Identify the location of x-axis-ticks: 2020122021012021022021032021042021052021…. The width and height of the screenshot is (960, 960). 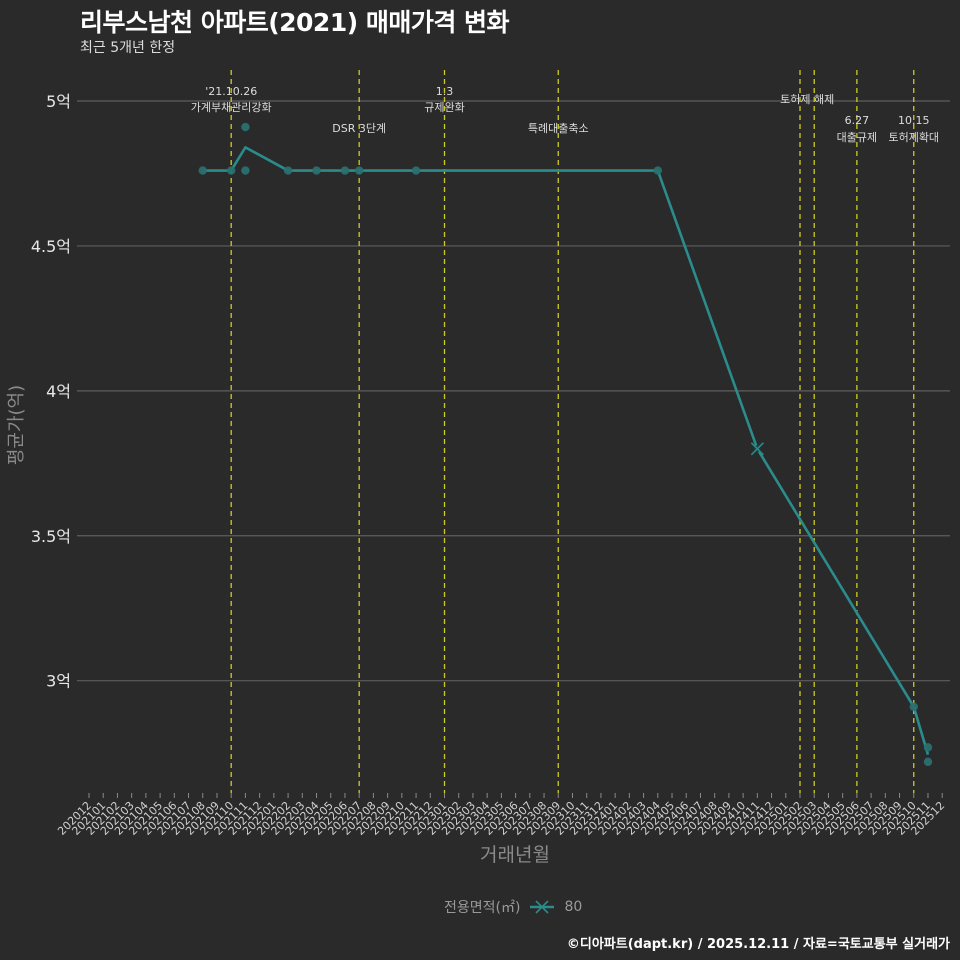
(501, 815).